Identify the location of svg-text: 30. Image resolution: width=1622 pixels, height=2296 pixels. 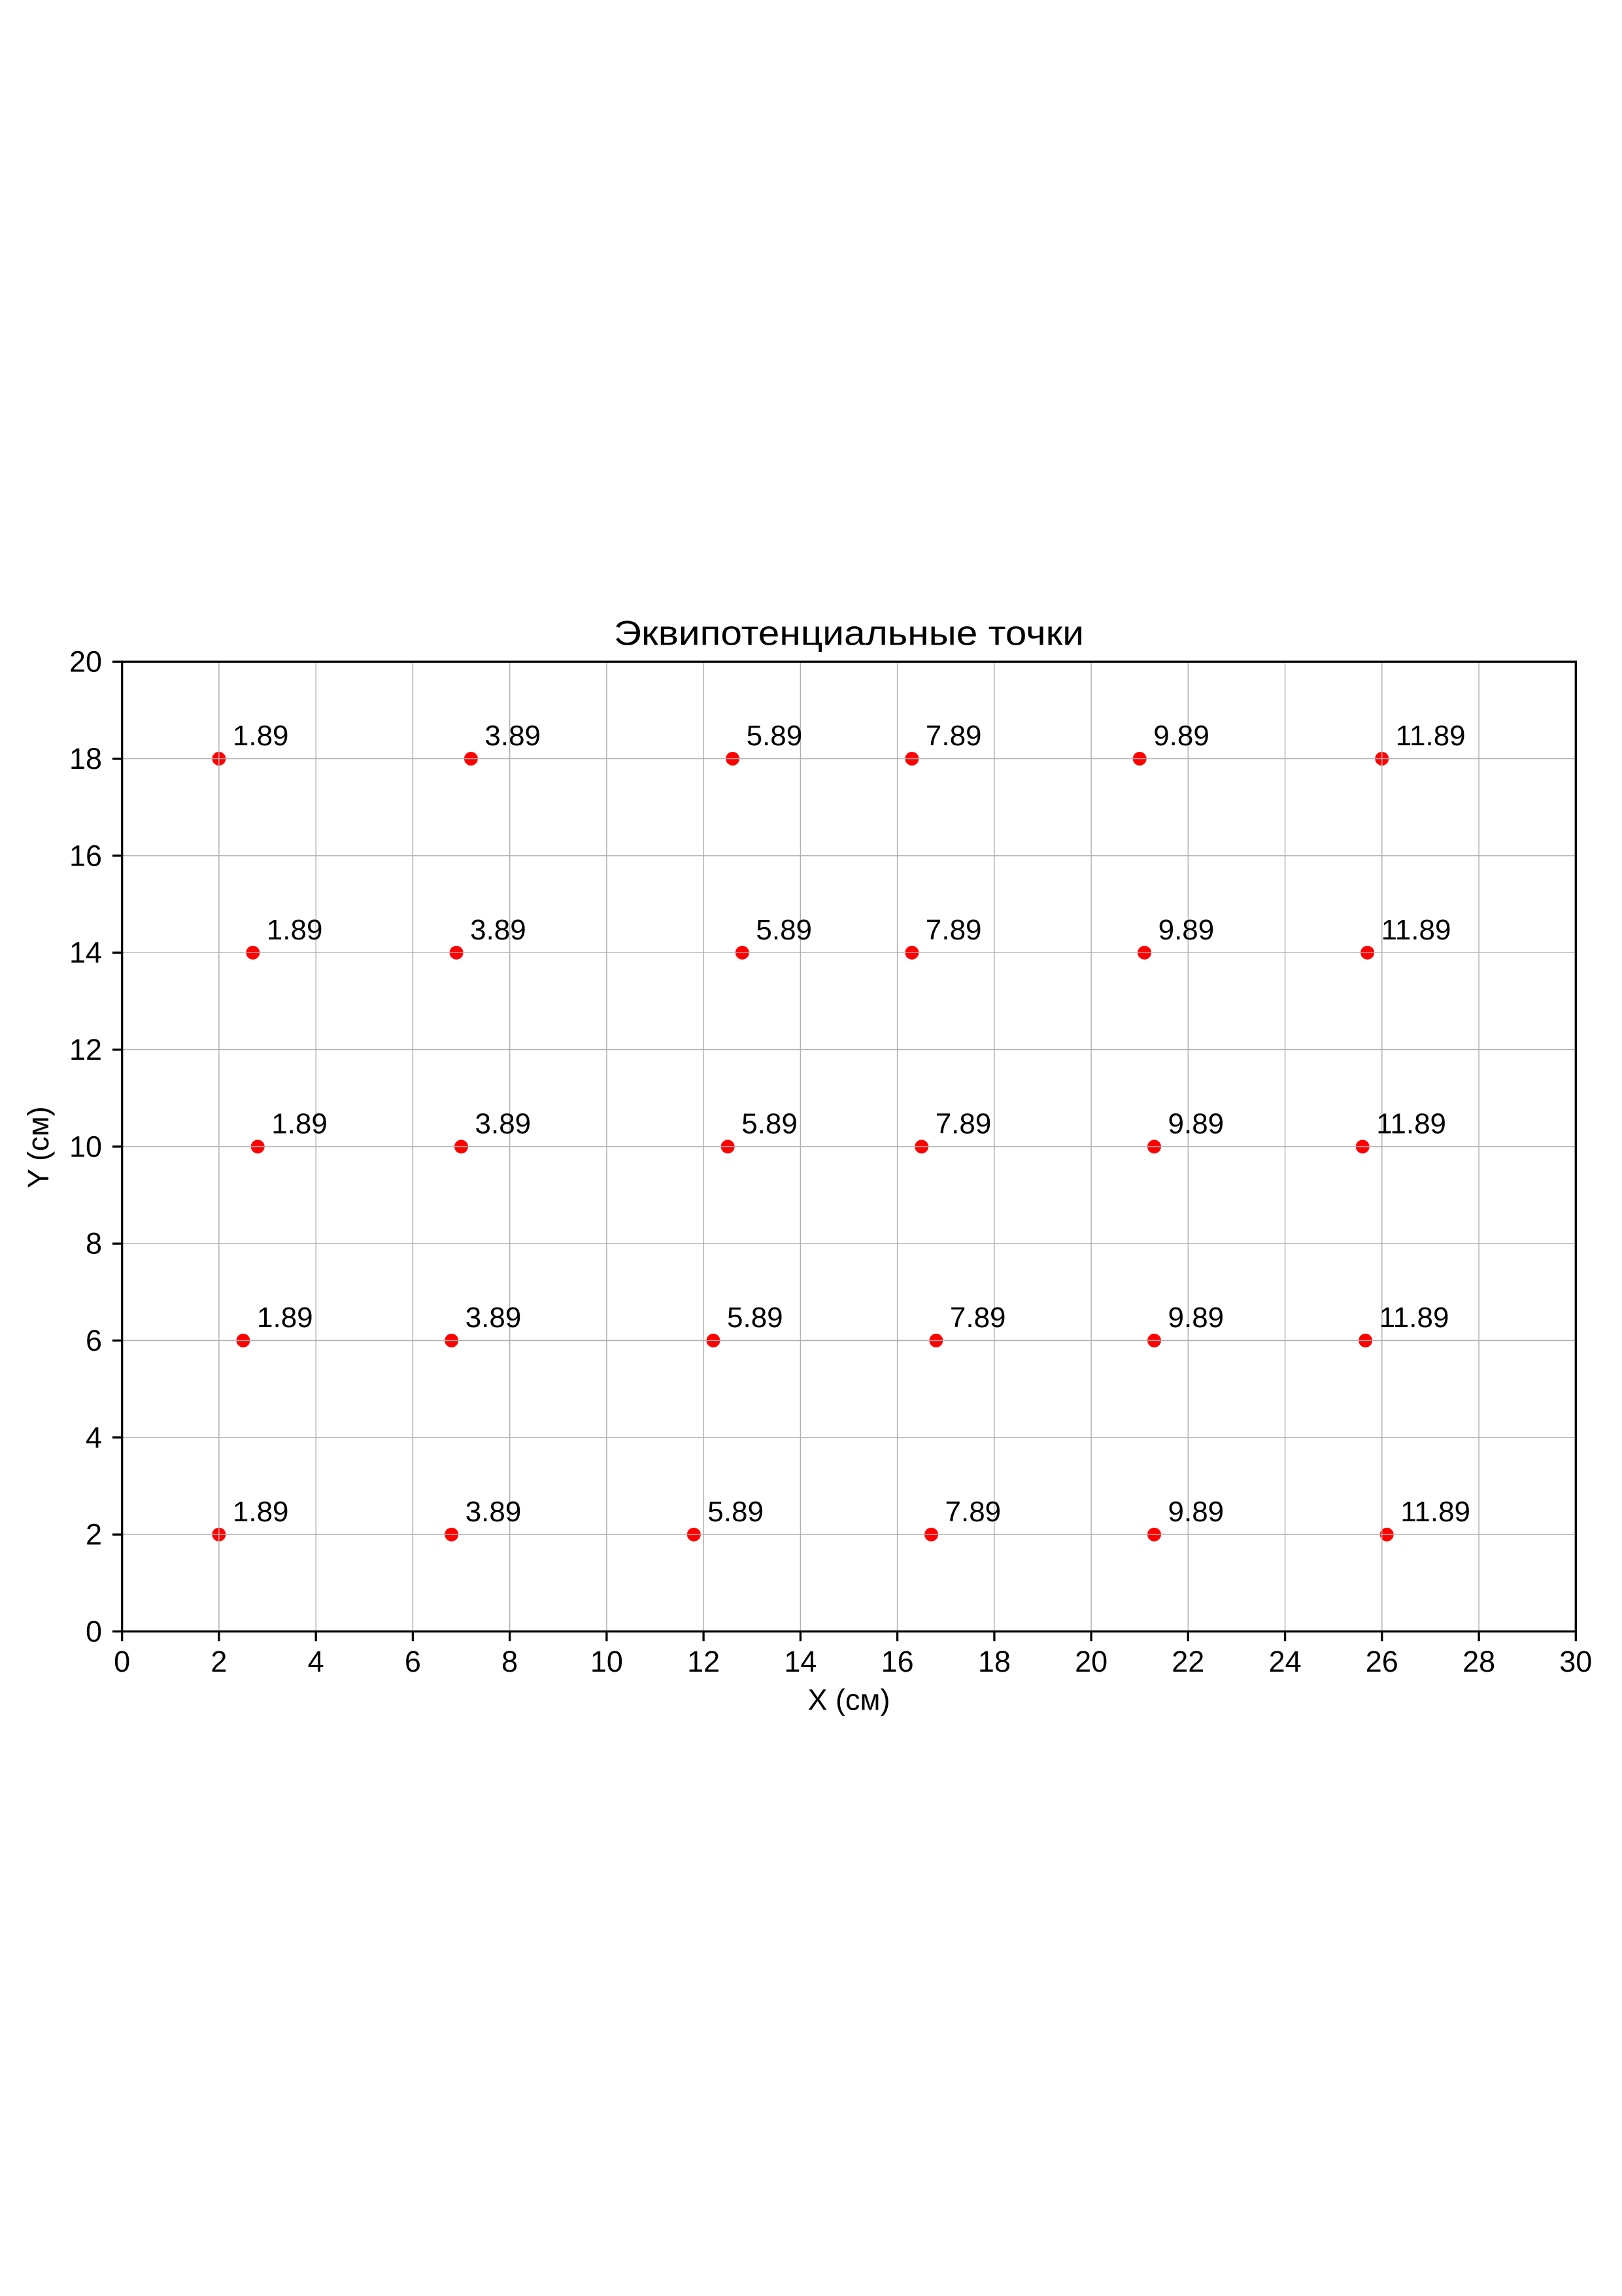
(1575, 1662).